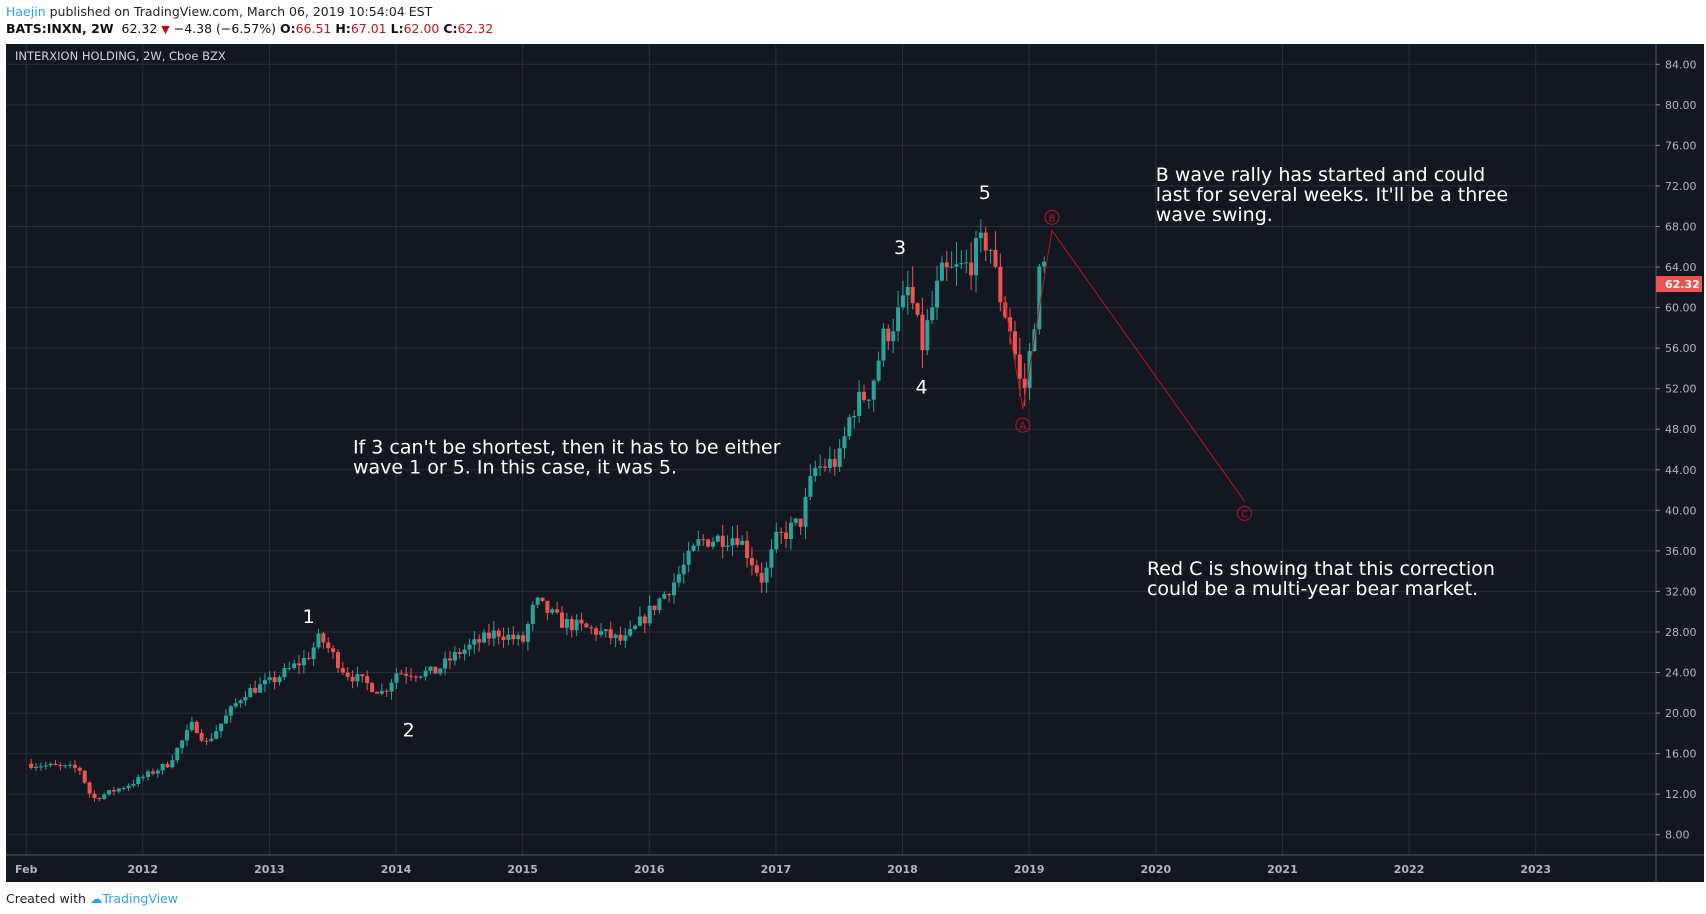 This screenshot has width=1706, height=914. I want to click on annotation-text: wave 1 or 5. In this case, it was 5., so click(515, 468).